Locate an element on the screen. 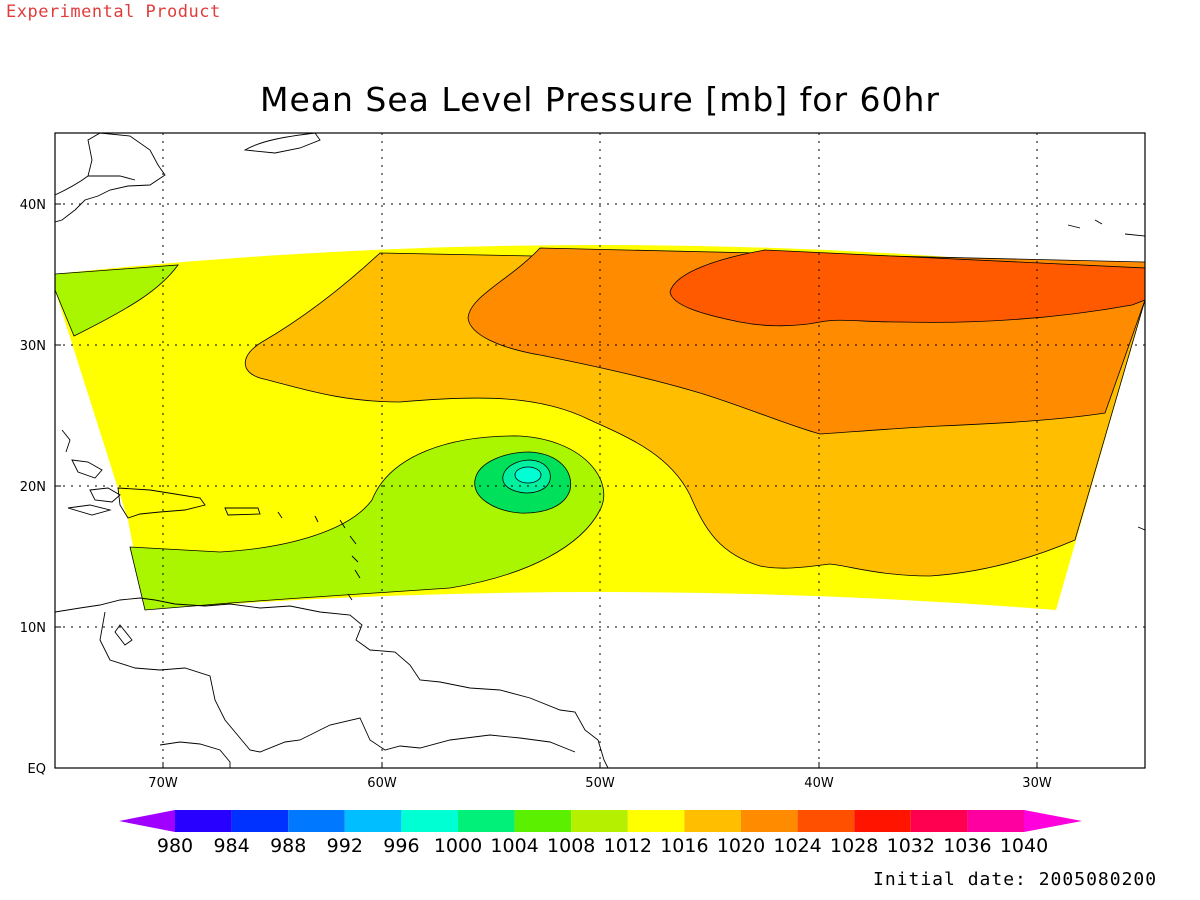  colorbar-label: 980 is located at coordinates (175, 846).